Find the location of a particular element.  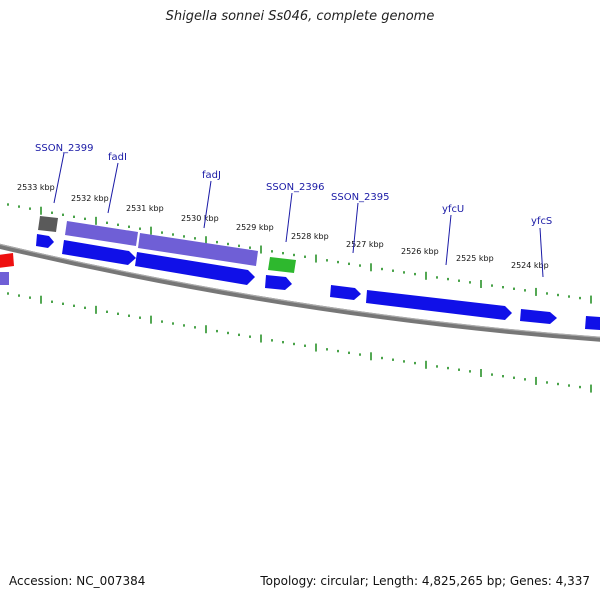

leader-fadI is located at coordinates (113, 188).